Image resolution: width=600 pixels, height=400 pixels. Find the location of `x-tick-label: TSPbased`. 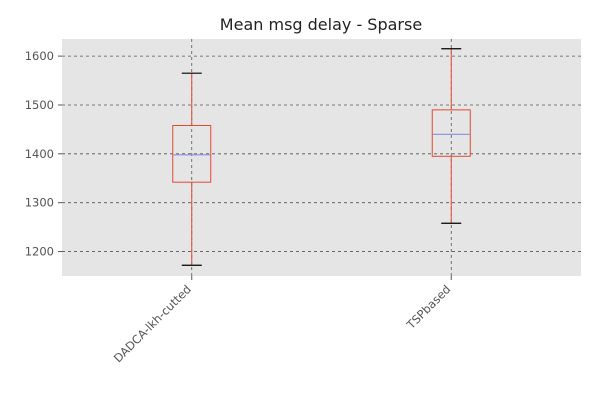

x-tick-label: TSPbased is located at coordinates (428, 307).